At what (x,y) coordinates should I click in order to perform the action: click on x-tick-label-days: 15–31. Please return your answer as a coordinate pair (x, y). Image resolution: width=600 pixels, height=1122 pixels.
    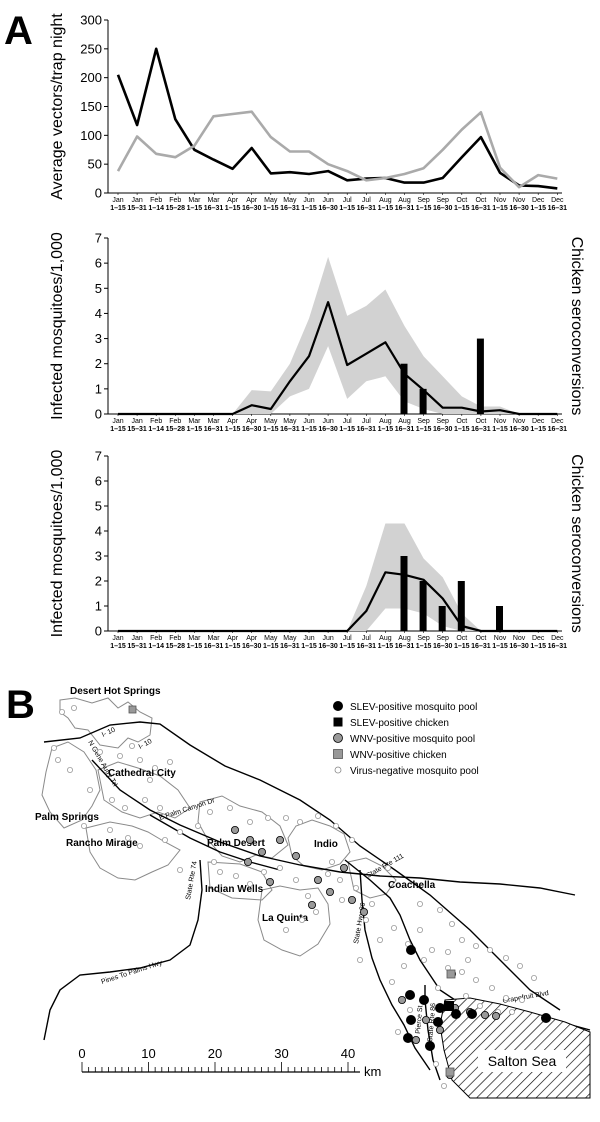
    Looking at the image, I should click on (137, 646).